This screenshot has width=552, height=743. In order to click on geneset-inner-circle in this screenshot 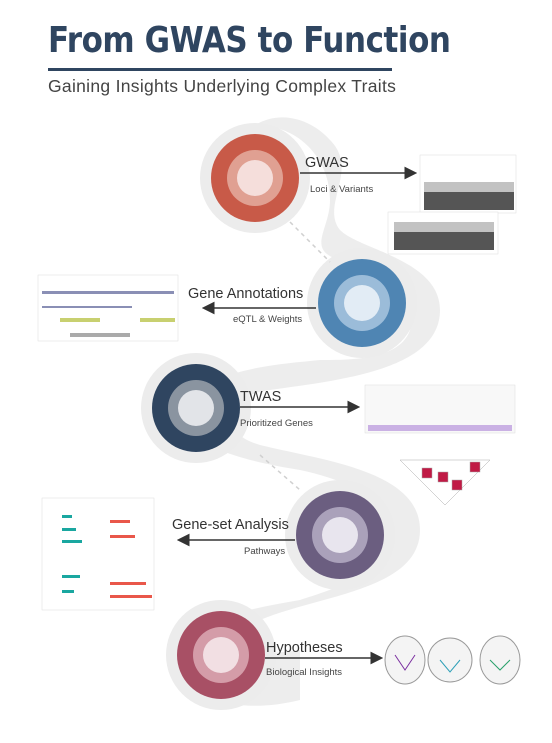, I will do `click(340, 535)`.